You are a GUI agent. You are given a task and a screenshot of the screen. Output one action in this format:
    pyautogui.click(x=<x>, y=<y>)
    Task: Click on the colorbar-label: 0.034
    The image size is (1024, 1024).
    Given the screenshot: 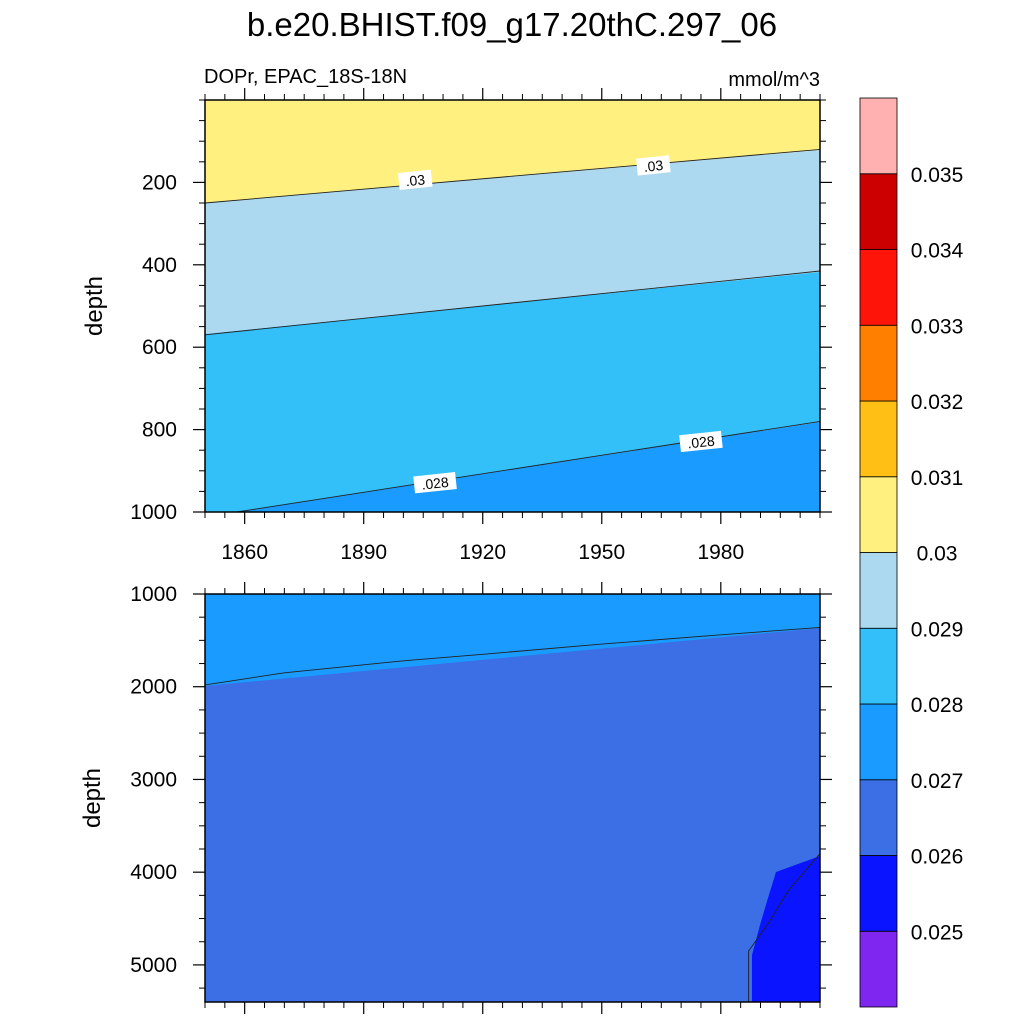 What is the action you would take?
    pyautogui.click(x=937, y=251)
    